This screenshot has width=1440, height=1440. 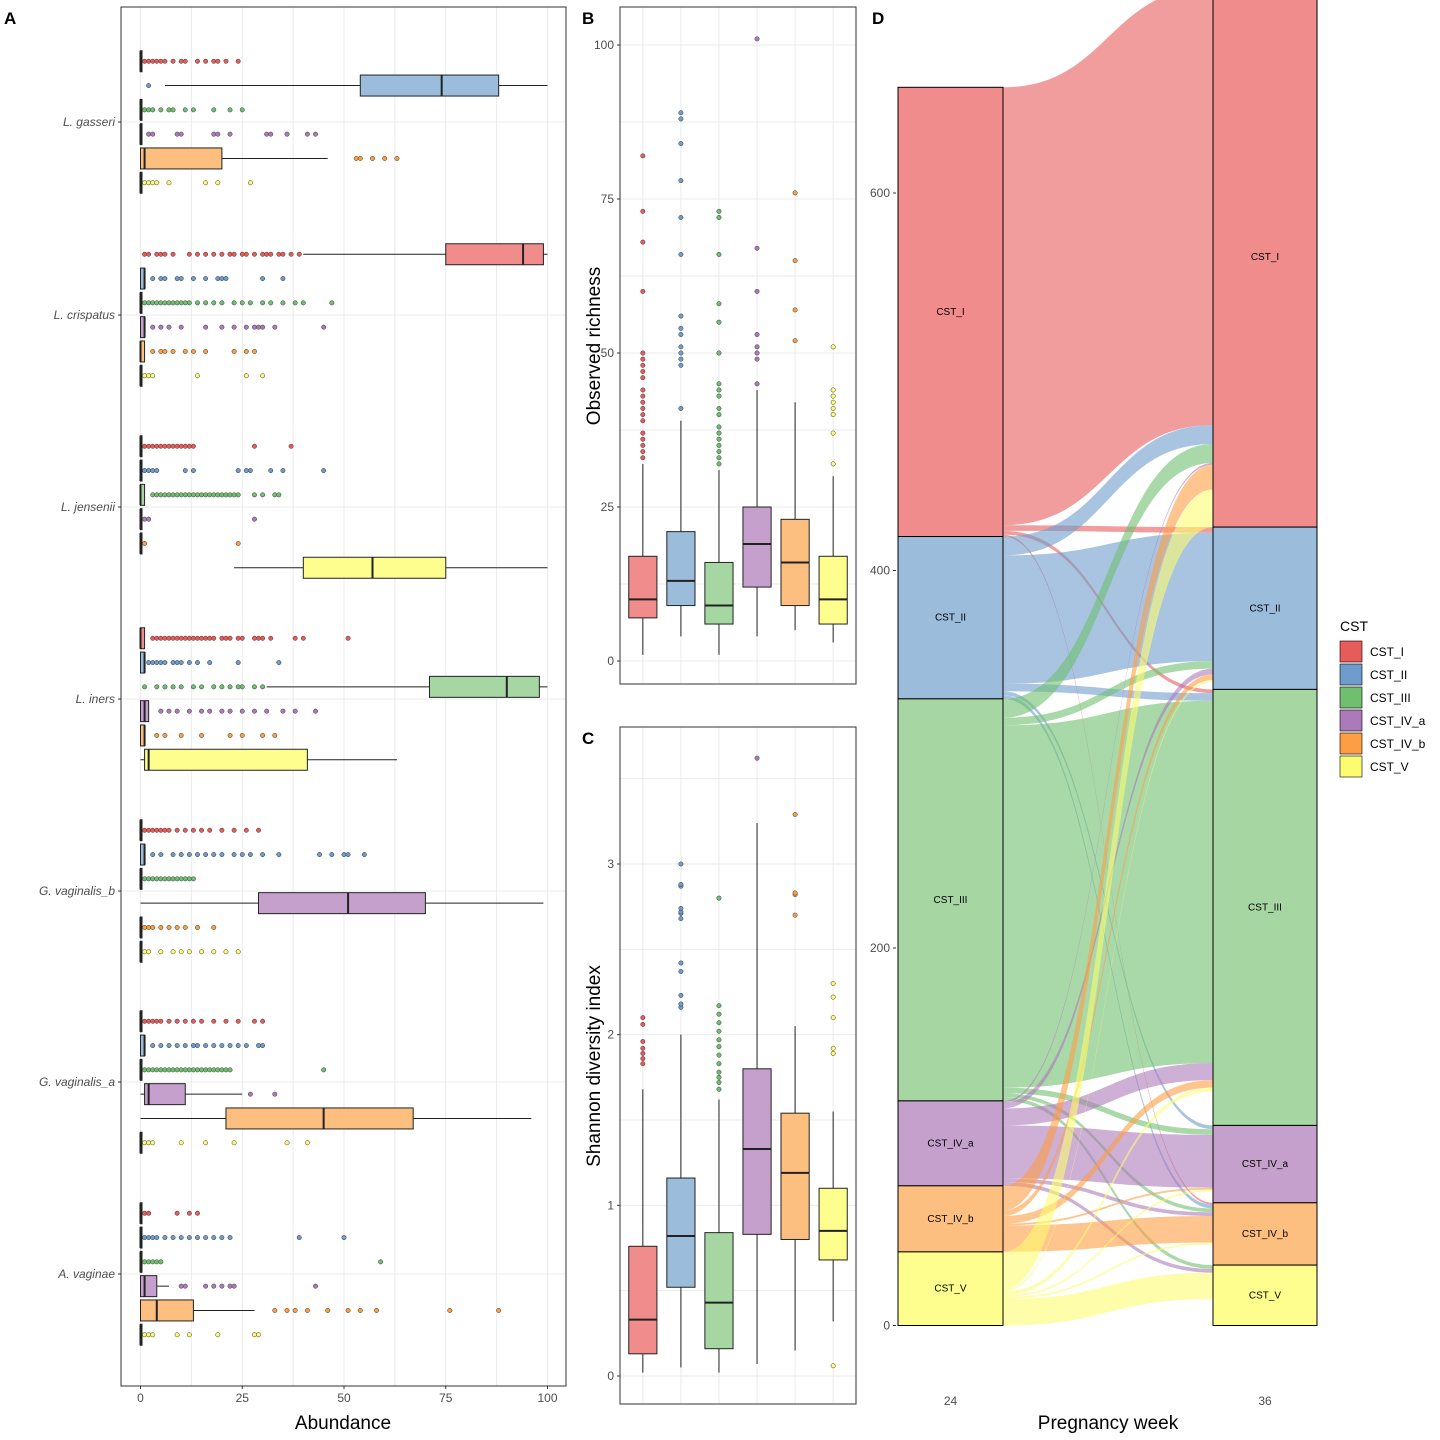 I want to click on legend-label-cst-i: CST_I, so click(x=1387, y=652).